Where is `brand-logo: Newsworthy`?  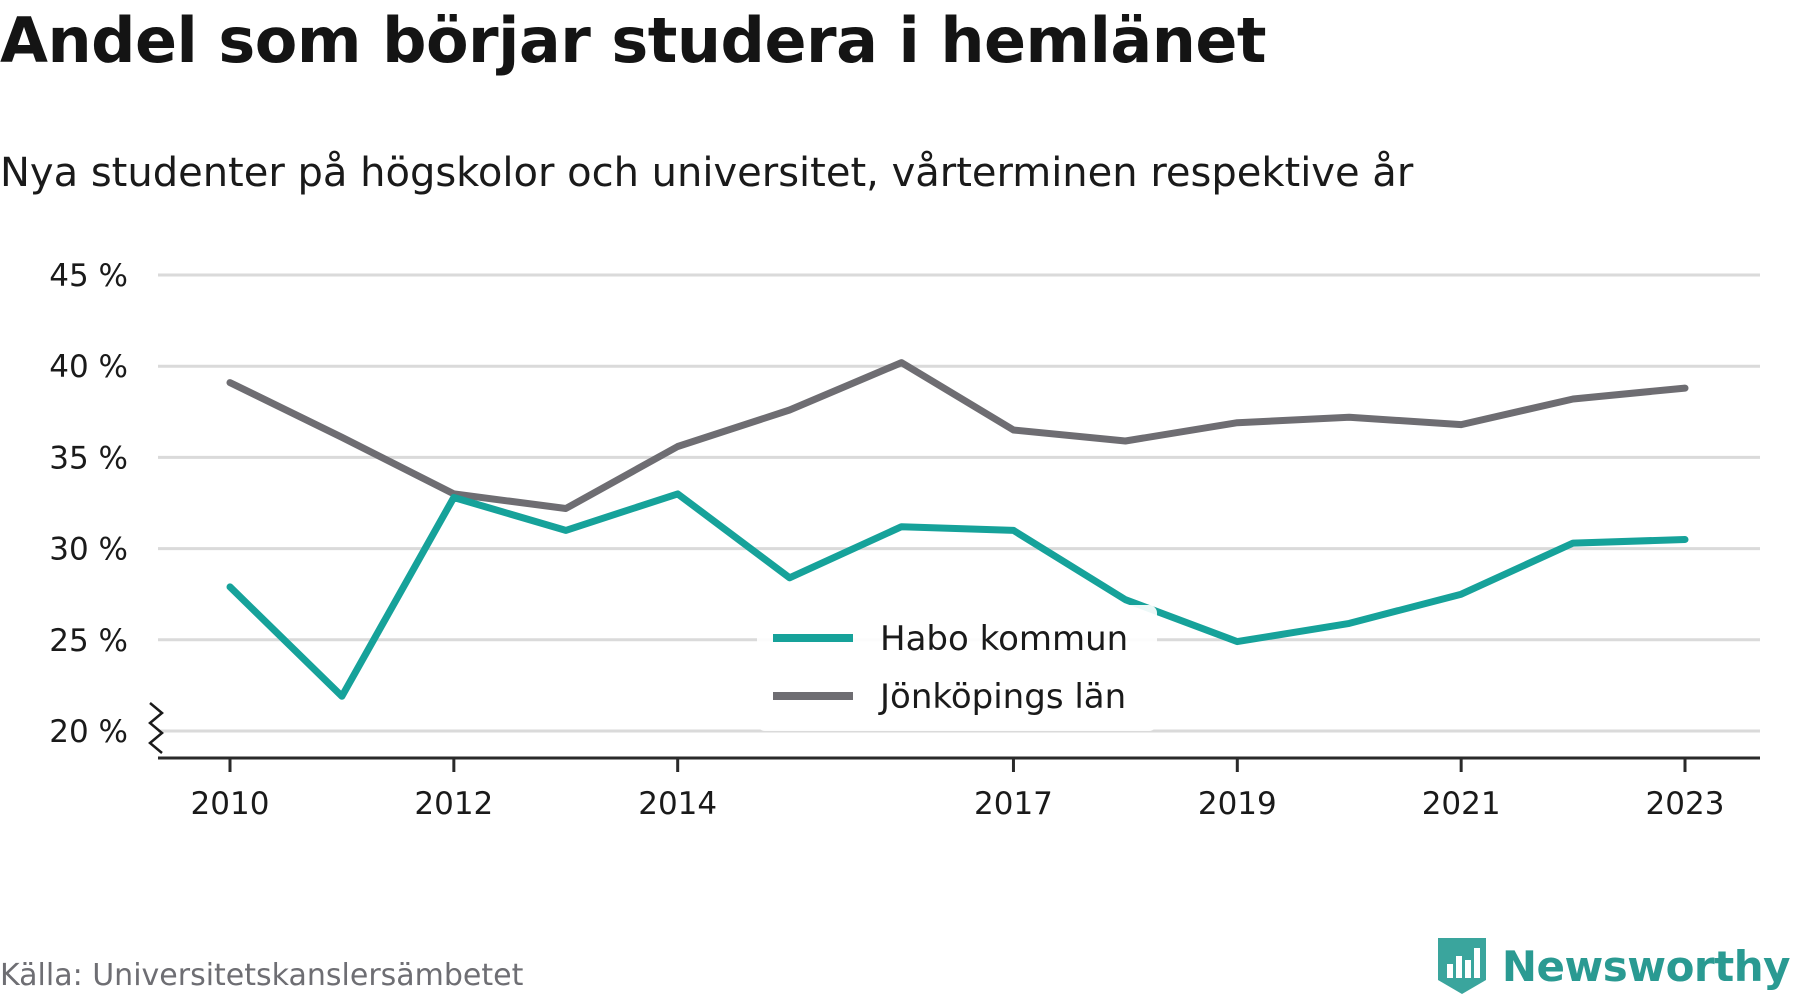
brand-logo: Newsworthy is located at coordinates (1613, 966).